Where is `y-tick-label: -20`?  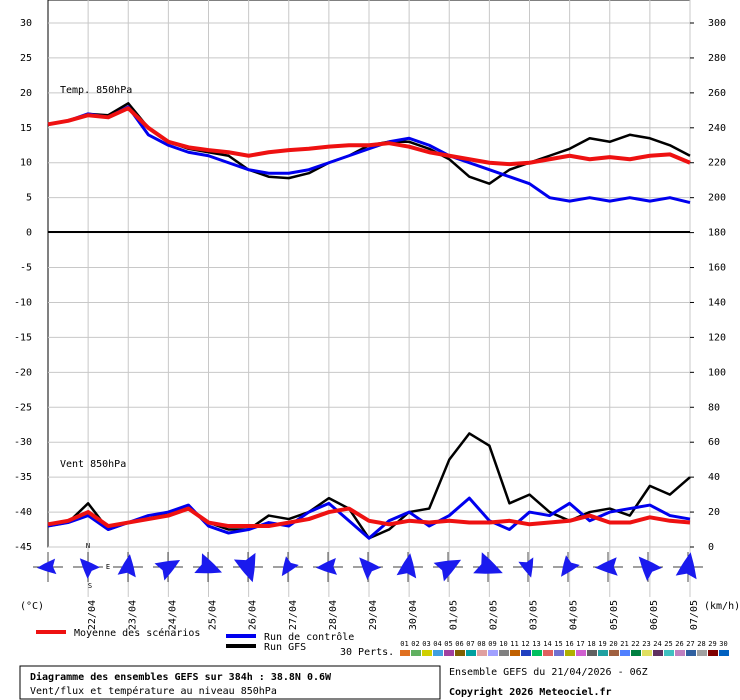
y-tick-label: -20 is located at coordinates (23, 372).